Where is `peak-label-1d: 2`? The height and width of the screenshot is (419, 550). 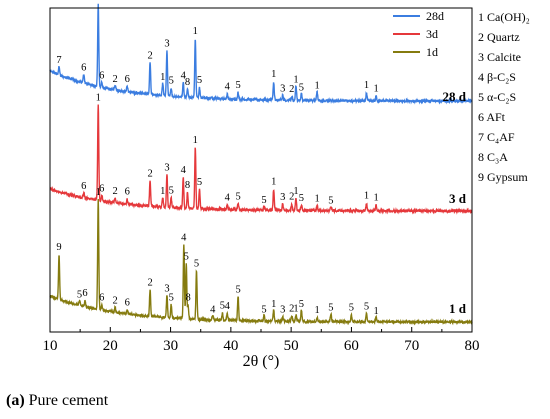 peak-label-1d: 2 is located at coordinates (149, 283).